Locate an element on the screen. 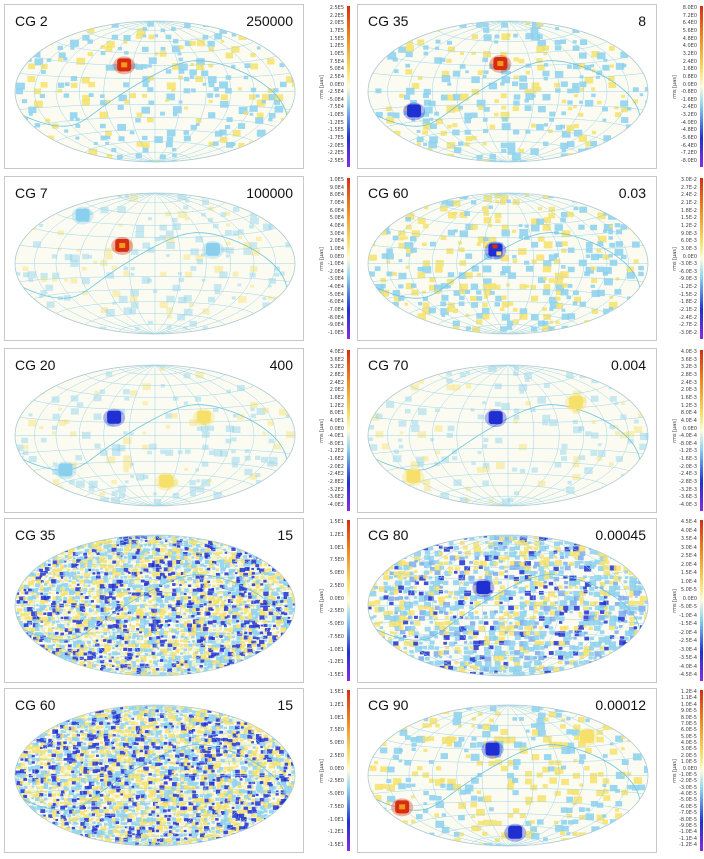 The width and height of the screenshot is (704, 859). color-bar-tick-label: 0.0E0 is located at coordinates (336, 84).